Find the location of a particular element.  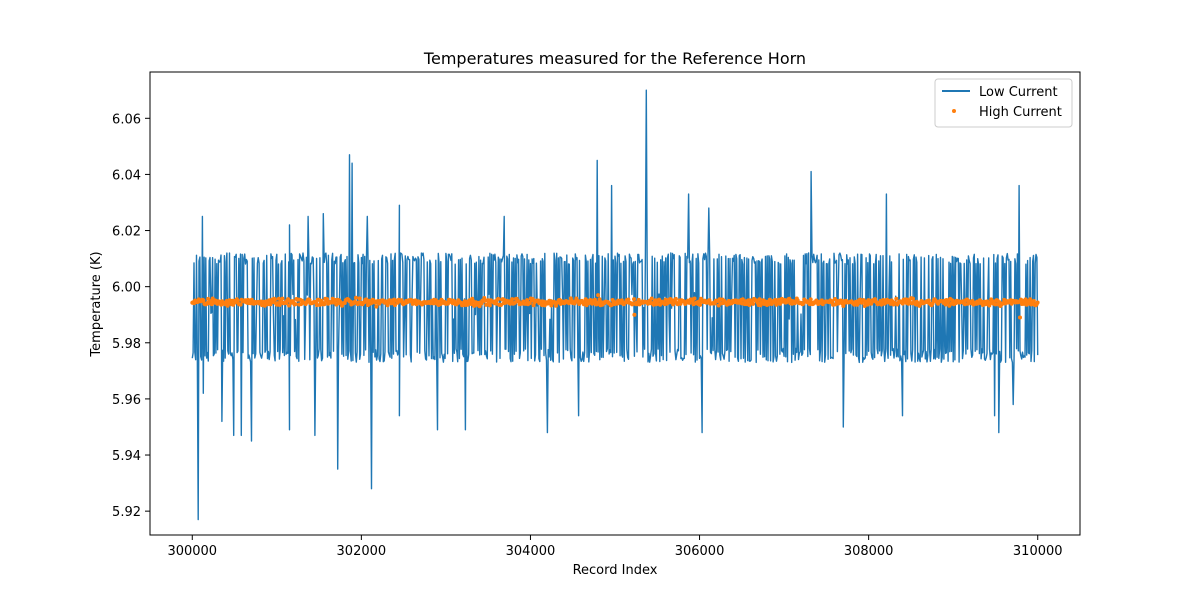

y-axis-label: Temperature (K) is located at coordinates (96, 304).